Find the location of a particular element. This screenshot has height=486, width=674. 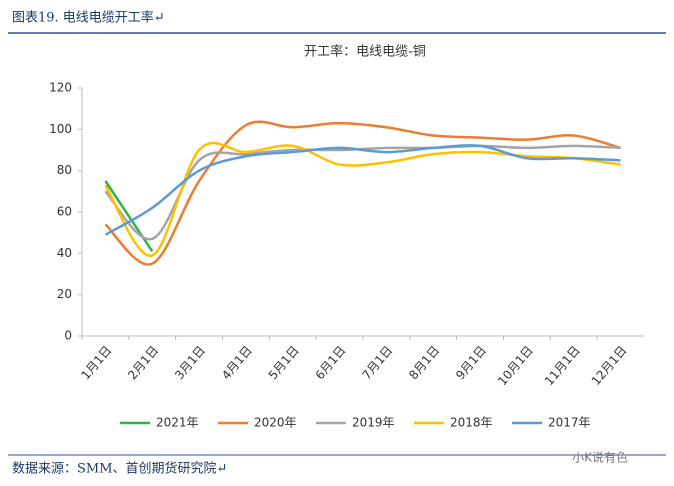

legend-label: 2017年 is located at coordinates (569, 423).